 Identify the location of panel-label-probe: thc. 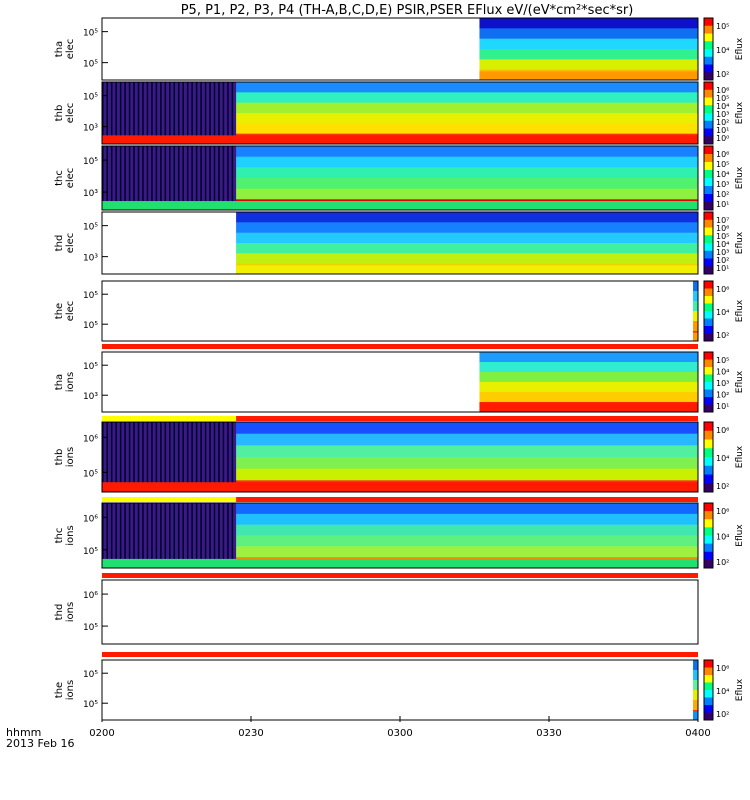
(59, 178).